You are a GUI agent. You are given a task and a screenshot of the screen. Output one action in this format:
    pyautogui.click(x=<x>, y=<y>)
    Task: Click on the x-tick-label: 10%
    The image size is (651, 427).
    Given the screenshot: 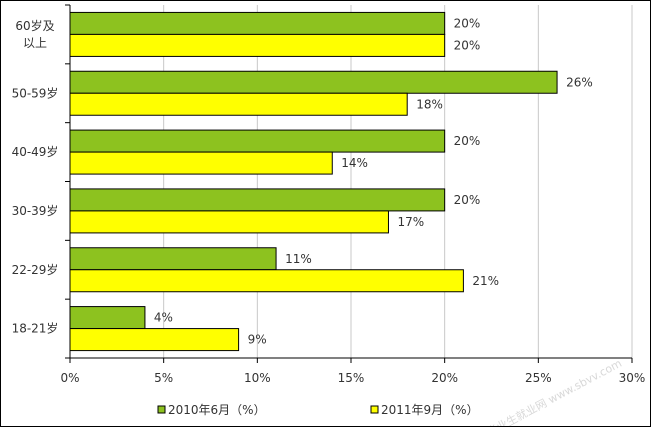 What is the action you would take?
    pyautogui.click(x=257, y=378)
    